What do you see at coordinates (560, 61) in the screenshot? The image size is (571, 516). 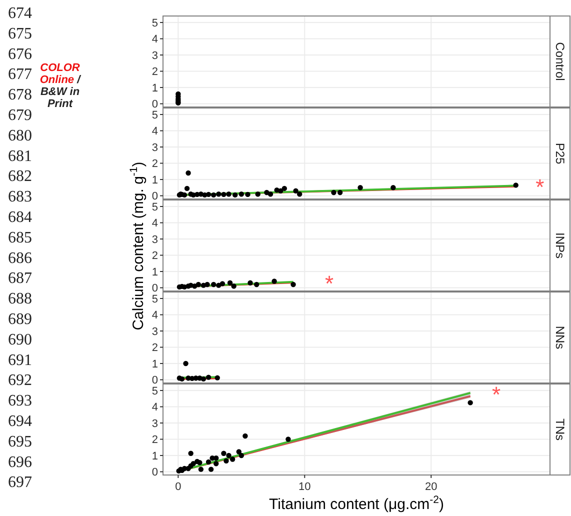 I see `text: Control` at bounding box center [560, 61].